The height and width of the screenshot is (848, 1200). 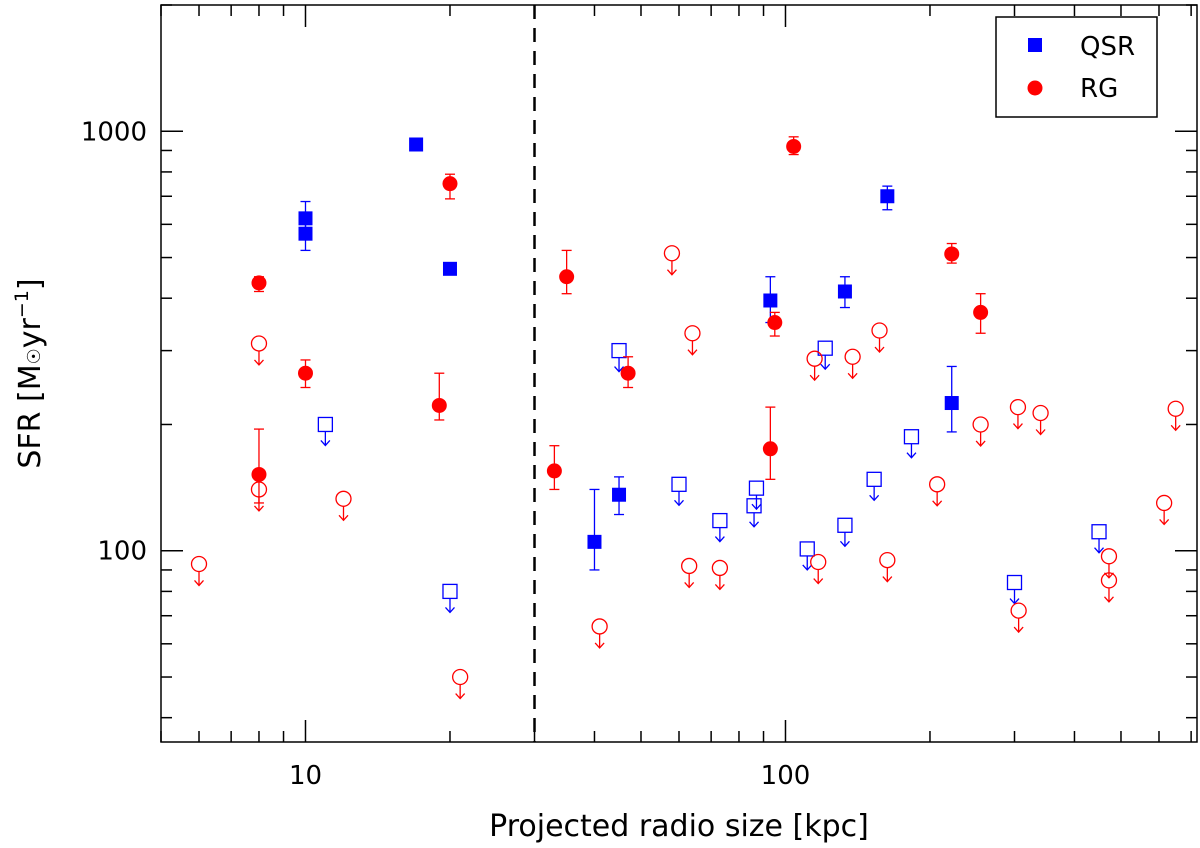 I want to click on y-axis-title-exponent: −1, so click(x=22, y=304).